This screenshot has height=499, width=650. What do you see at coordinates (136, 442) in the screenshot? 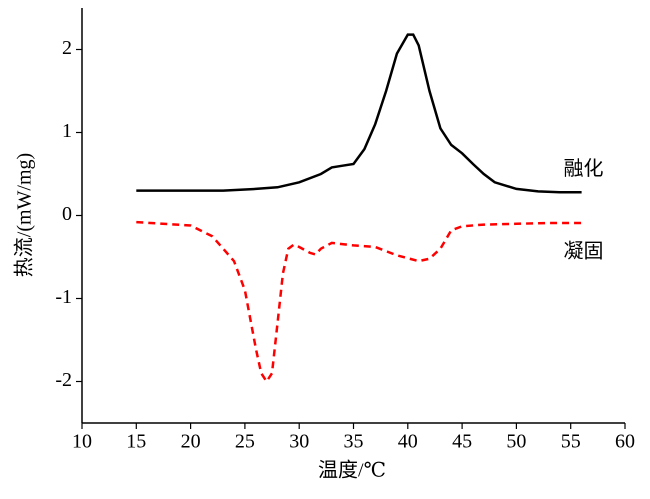
I see `x-tick-label: 15` at bounding box center [136, 442].